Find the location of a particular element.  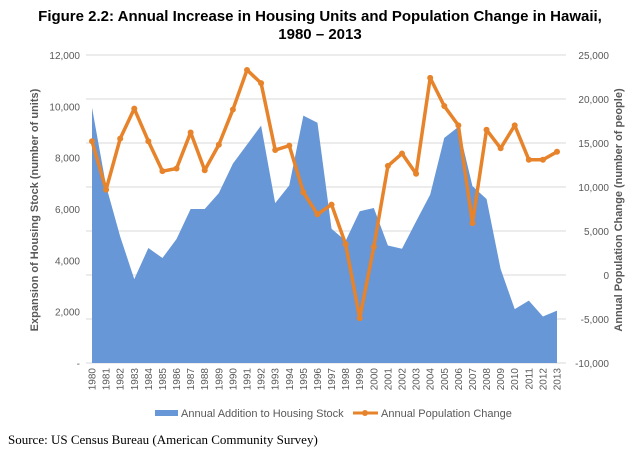

left-tick-label: 8,000 is located at coordinates (67, 159).